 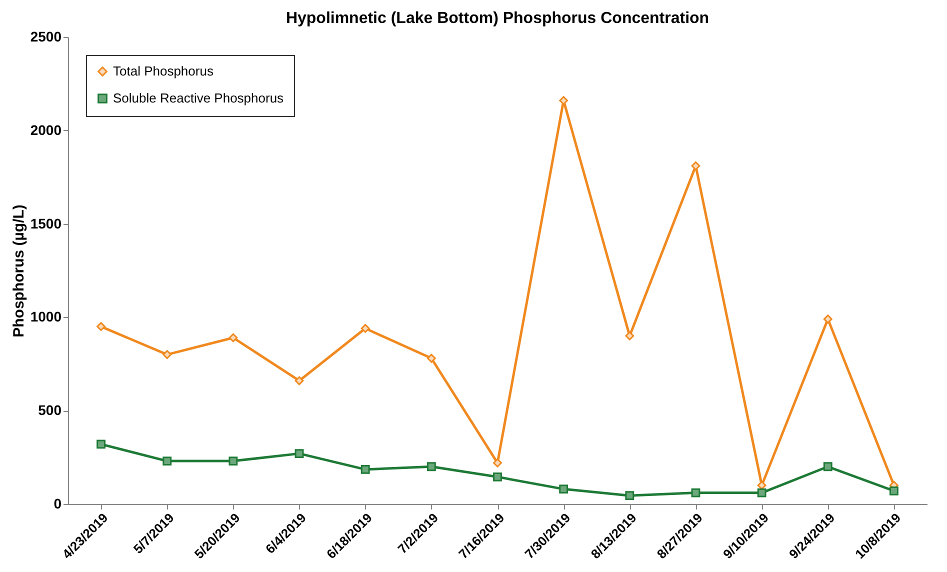 I want to click on legend-label: Soluble Reactive Phosphorus, so click(x=198, y=98).